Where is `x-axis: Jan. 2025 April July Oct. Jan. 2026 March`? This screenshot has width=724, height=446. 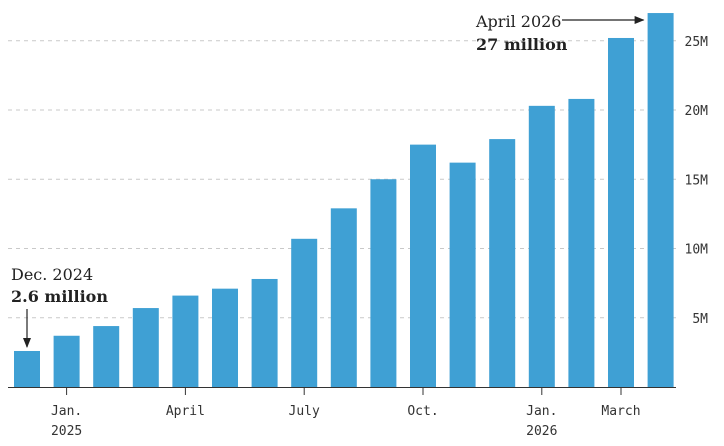 x-axis: Jan. 2025 April July Oct. Jan. 2026 March is located at coordinates (342, 413).